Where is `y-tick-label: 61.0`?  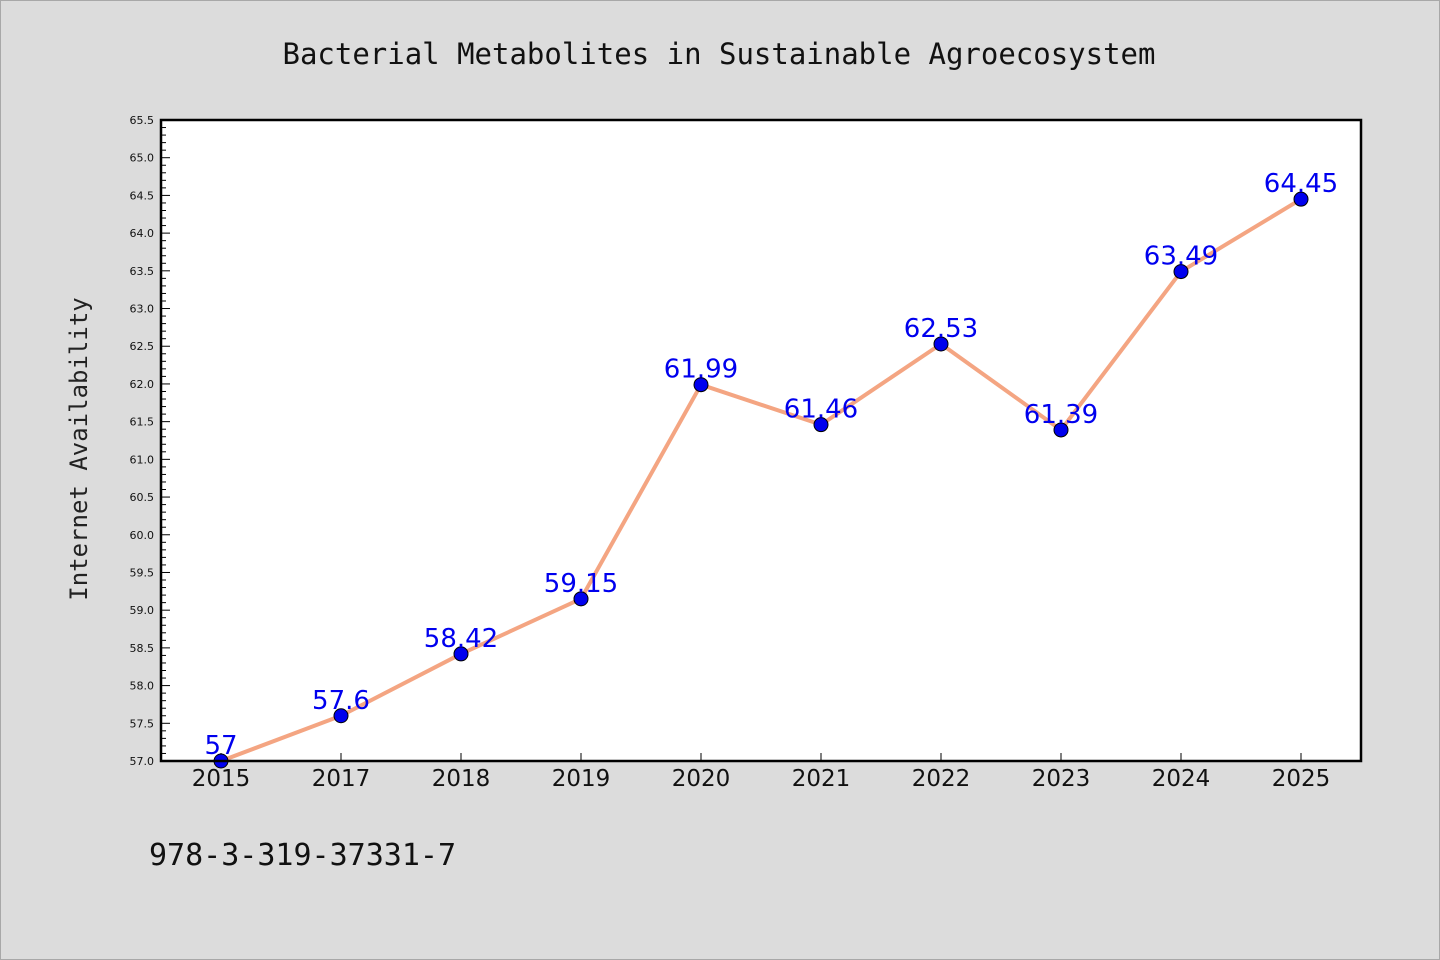 y-tick-label: 61.0 is located at coordinates (142, 459).